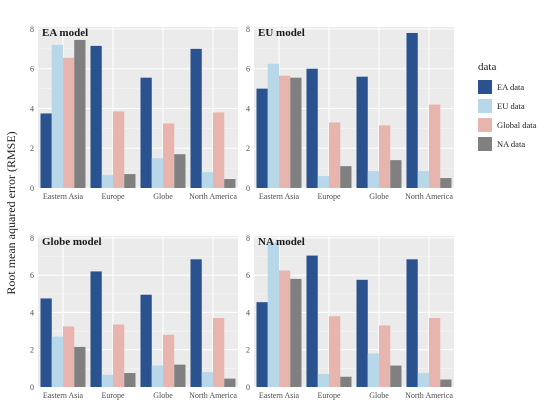 This screenshot has width=550, height=420. I want to click on bar-eu-model-europe-eu-data, so click(323, 182).